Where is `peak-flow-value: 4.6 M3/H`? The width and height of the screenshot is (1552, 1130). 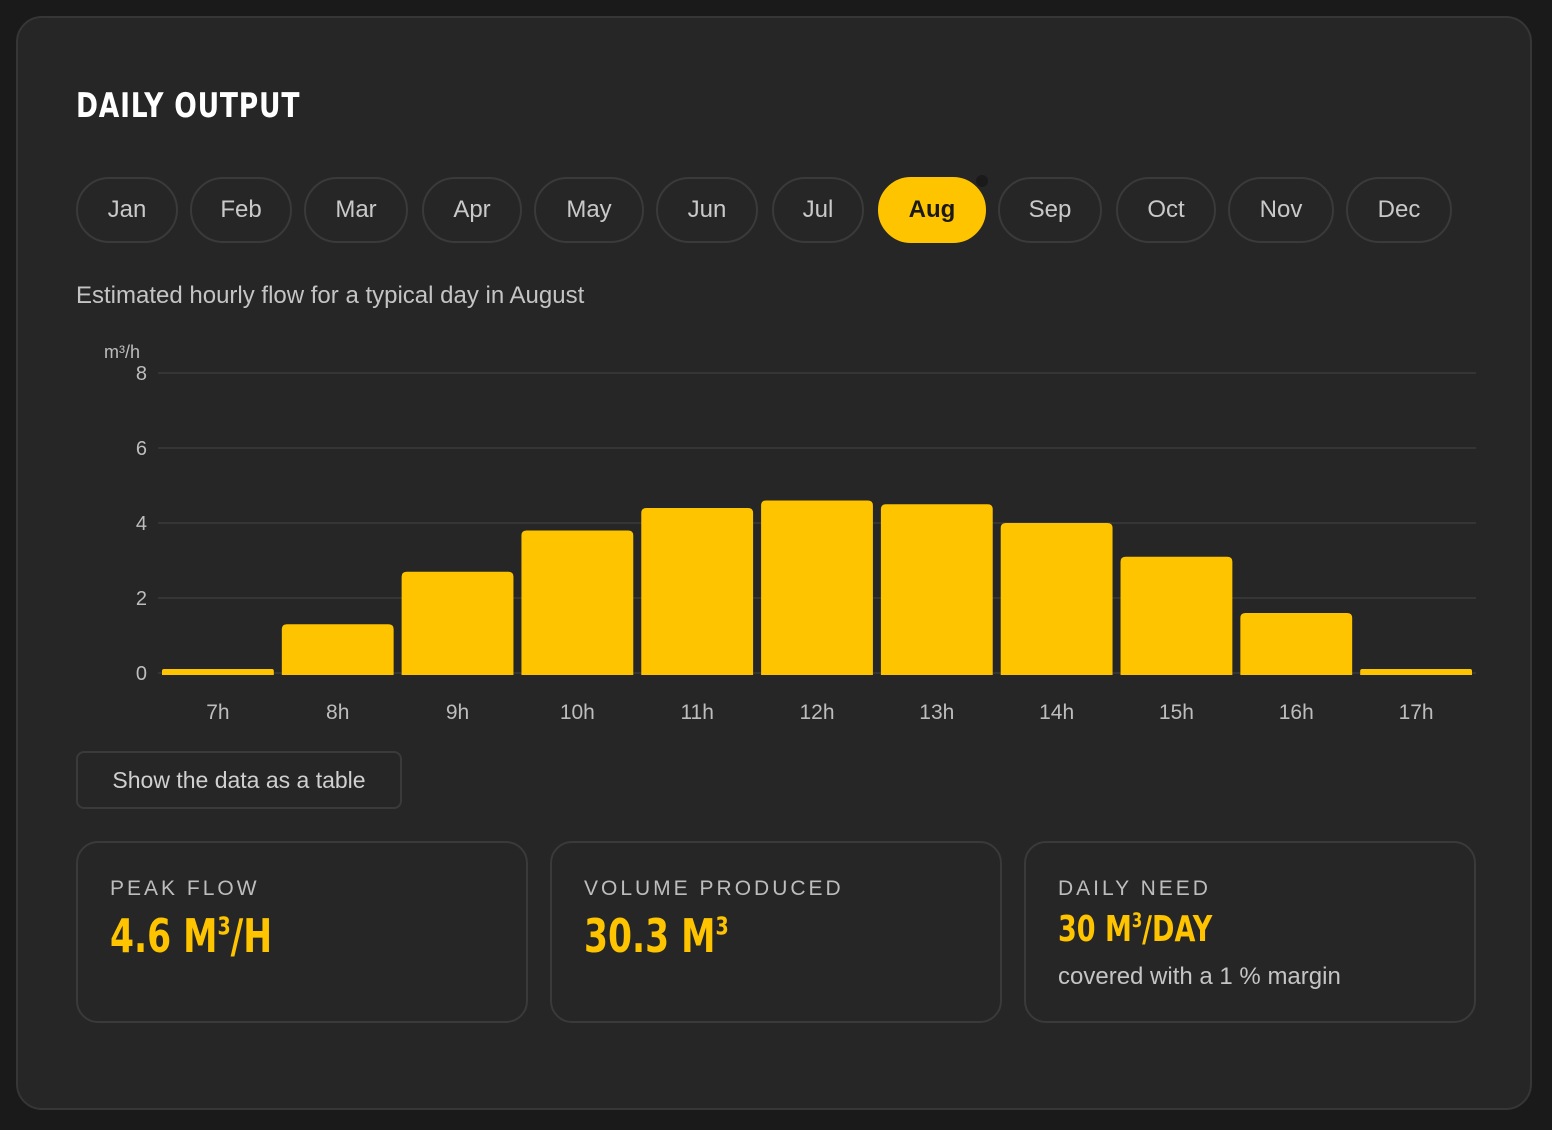
peak-flow-value: 4.6 M3/H is located at coordinates (191, 936).